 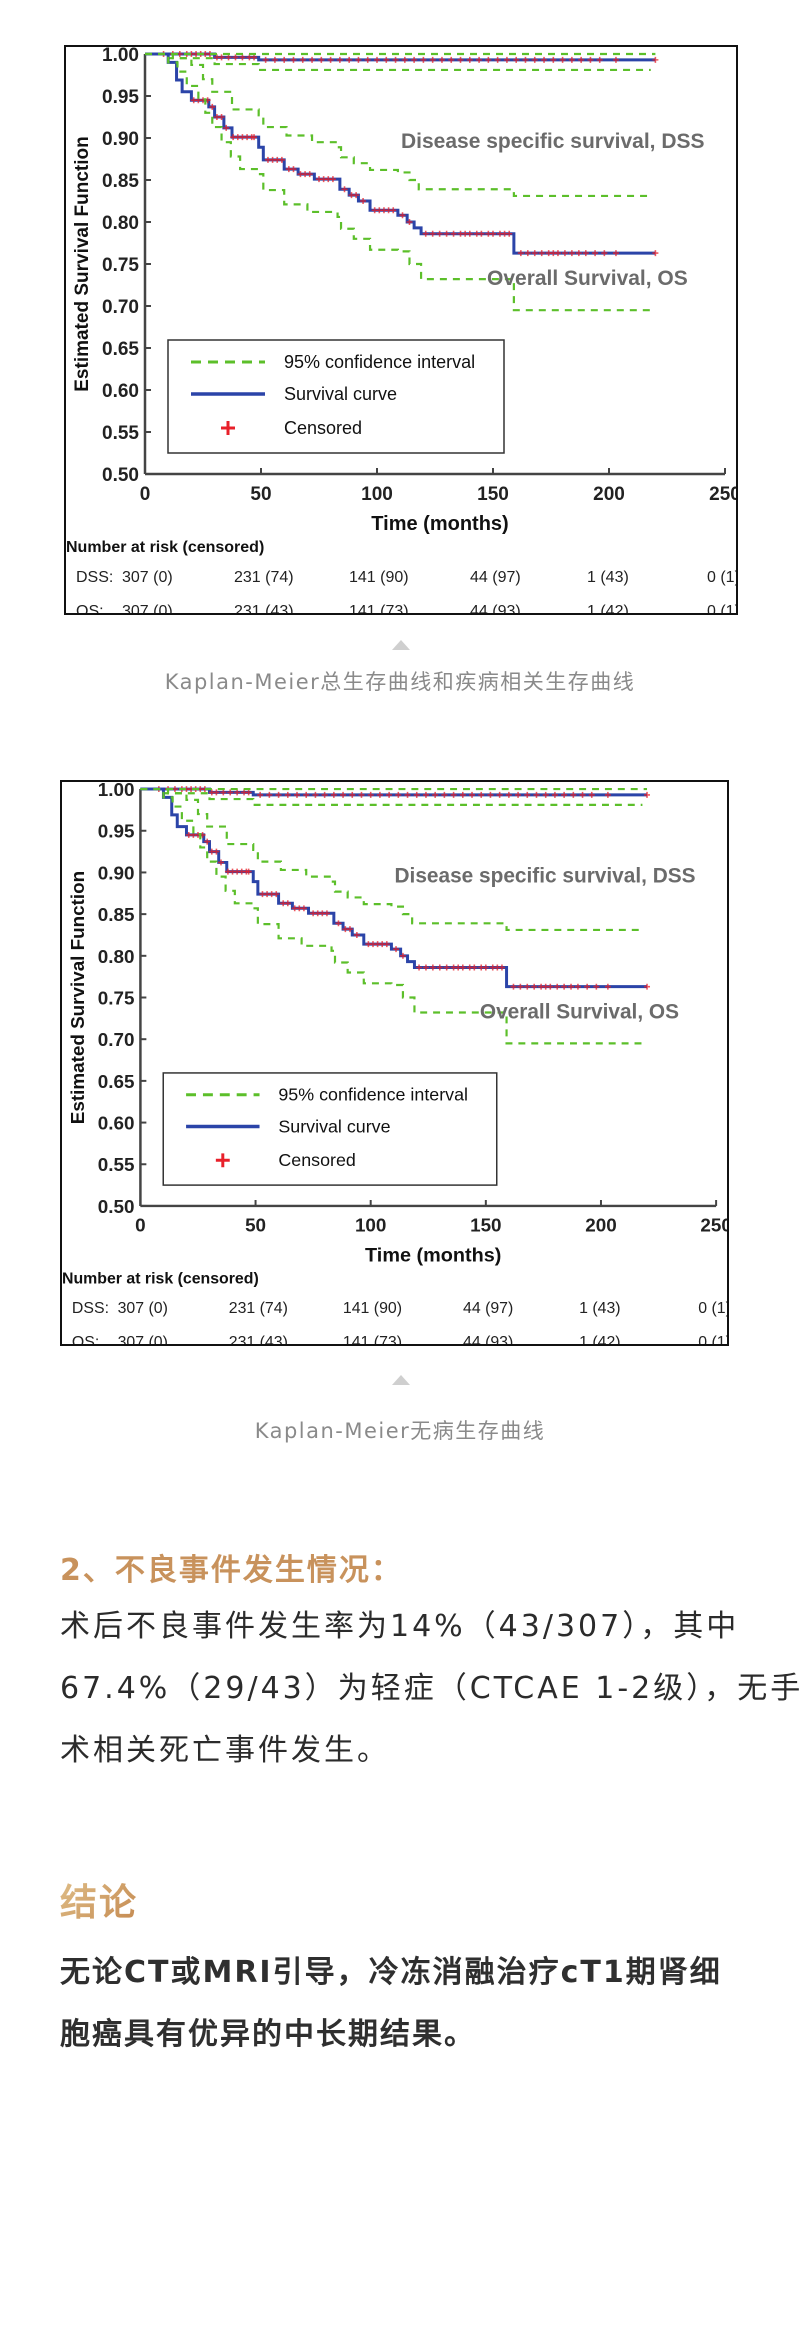 What do you see at coordinates (401, 645) in the screenshot?
I see `caption-triangle-icon` at bounding box center [401, 645].